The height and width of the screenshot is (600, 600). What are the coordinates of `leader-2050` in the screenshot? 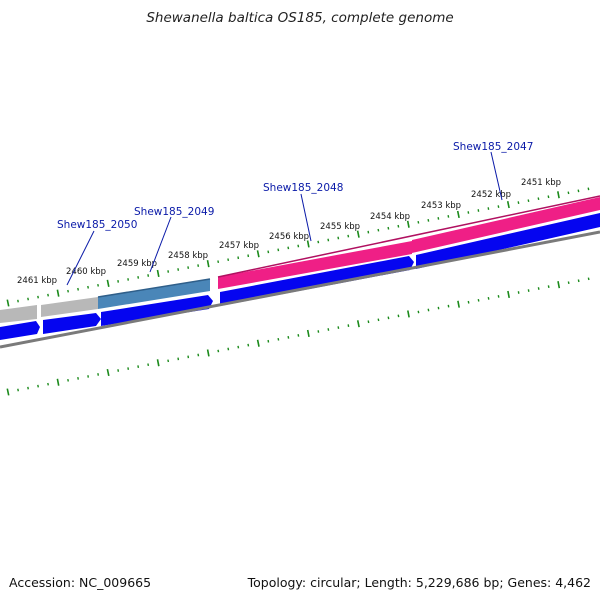 It's located at (80, 258).